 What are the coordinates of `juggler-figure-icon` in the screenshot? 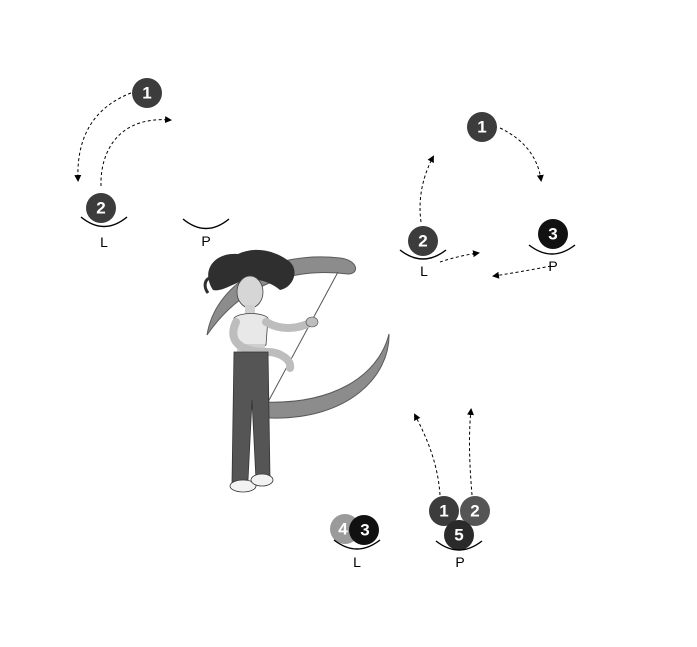 It's located at (296, 371).